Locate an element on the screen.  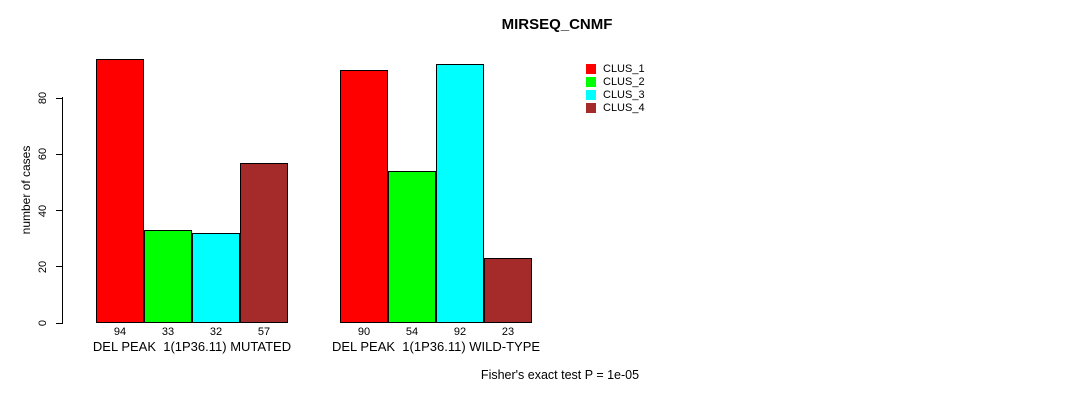
legend: CLUS_1 CLUS_2 CLUS_3 CLUS_4 is located at coordinates (615, 88).